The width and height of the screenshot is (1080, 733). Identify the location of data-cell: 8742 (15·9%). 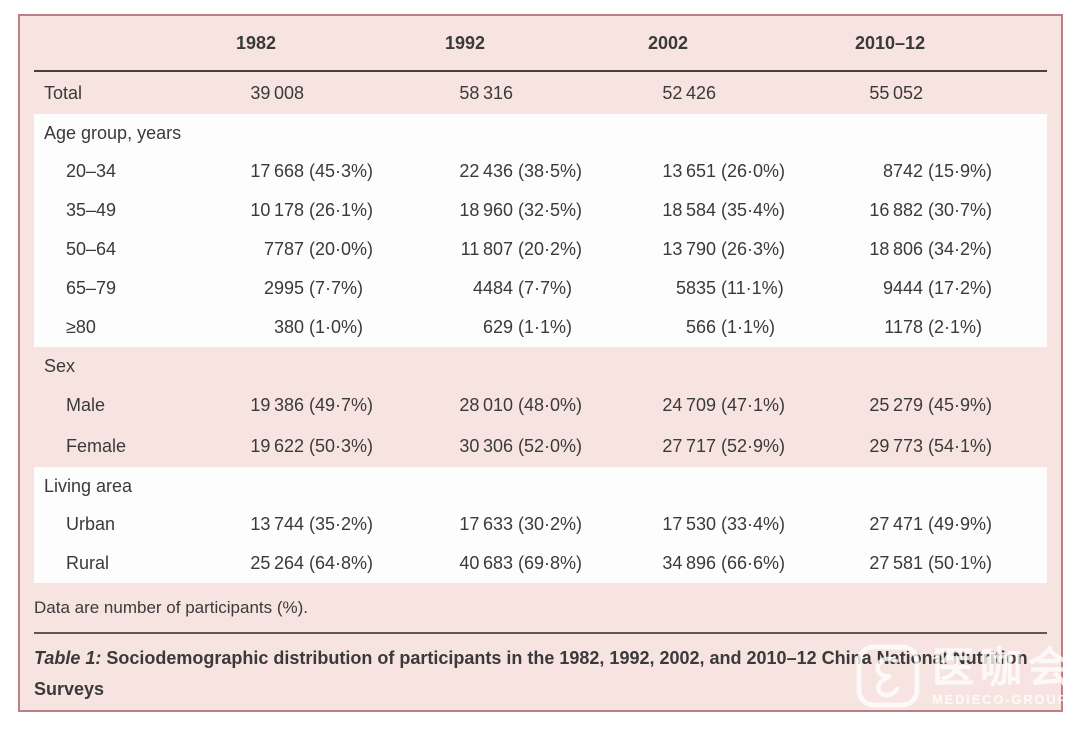
(937, 171).